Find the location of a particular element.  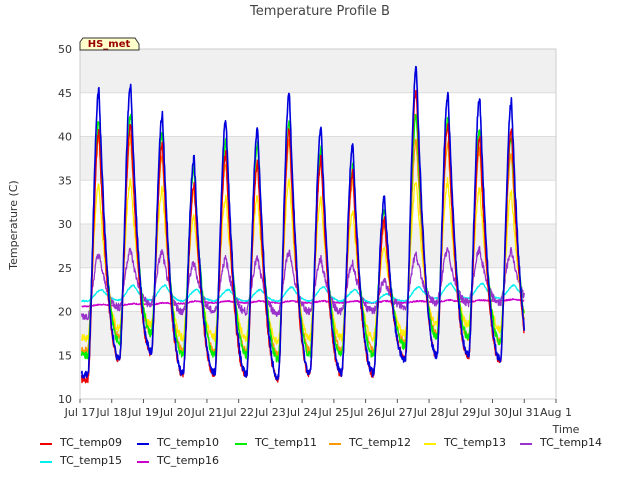

x-tick-label: Jul 18 is located at coordinates (111, 412).